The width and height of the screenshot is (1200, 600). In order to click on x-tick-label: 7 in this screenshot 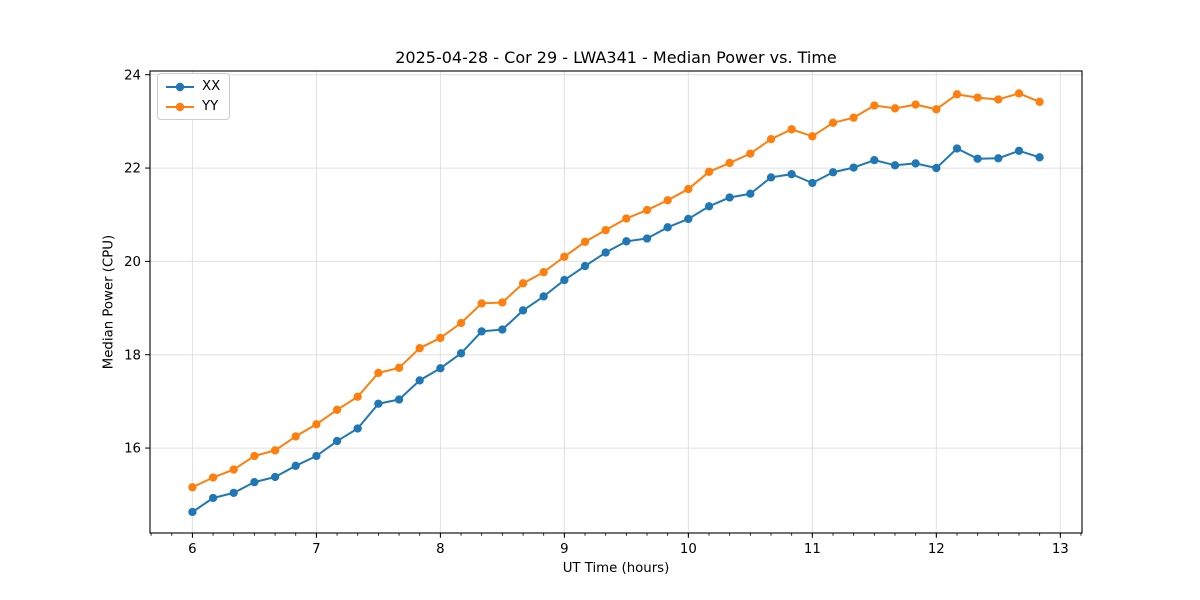, I will do `click(316, 549)`.